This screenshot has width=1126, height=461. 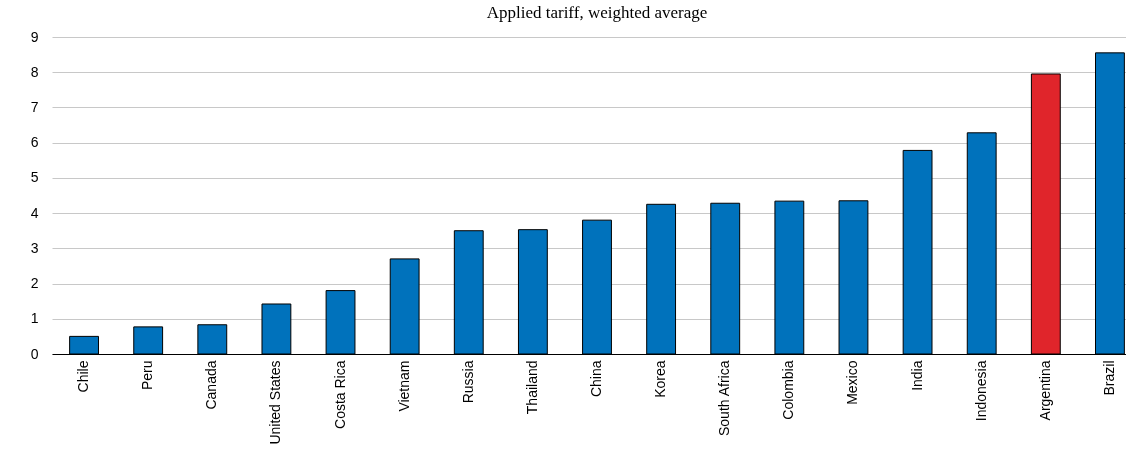 I want to click on x-tick-label: Colombia, so click(x=788, y=390).